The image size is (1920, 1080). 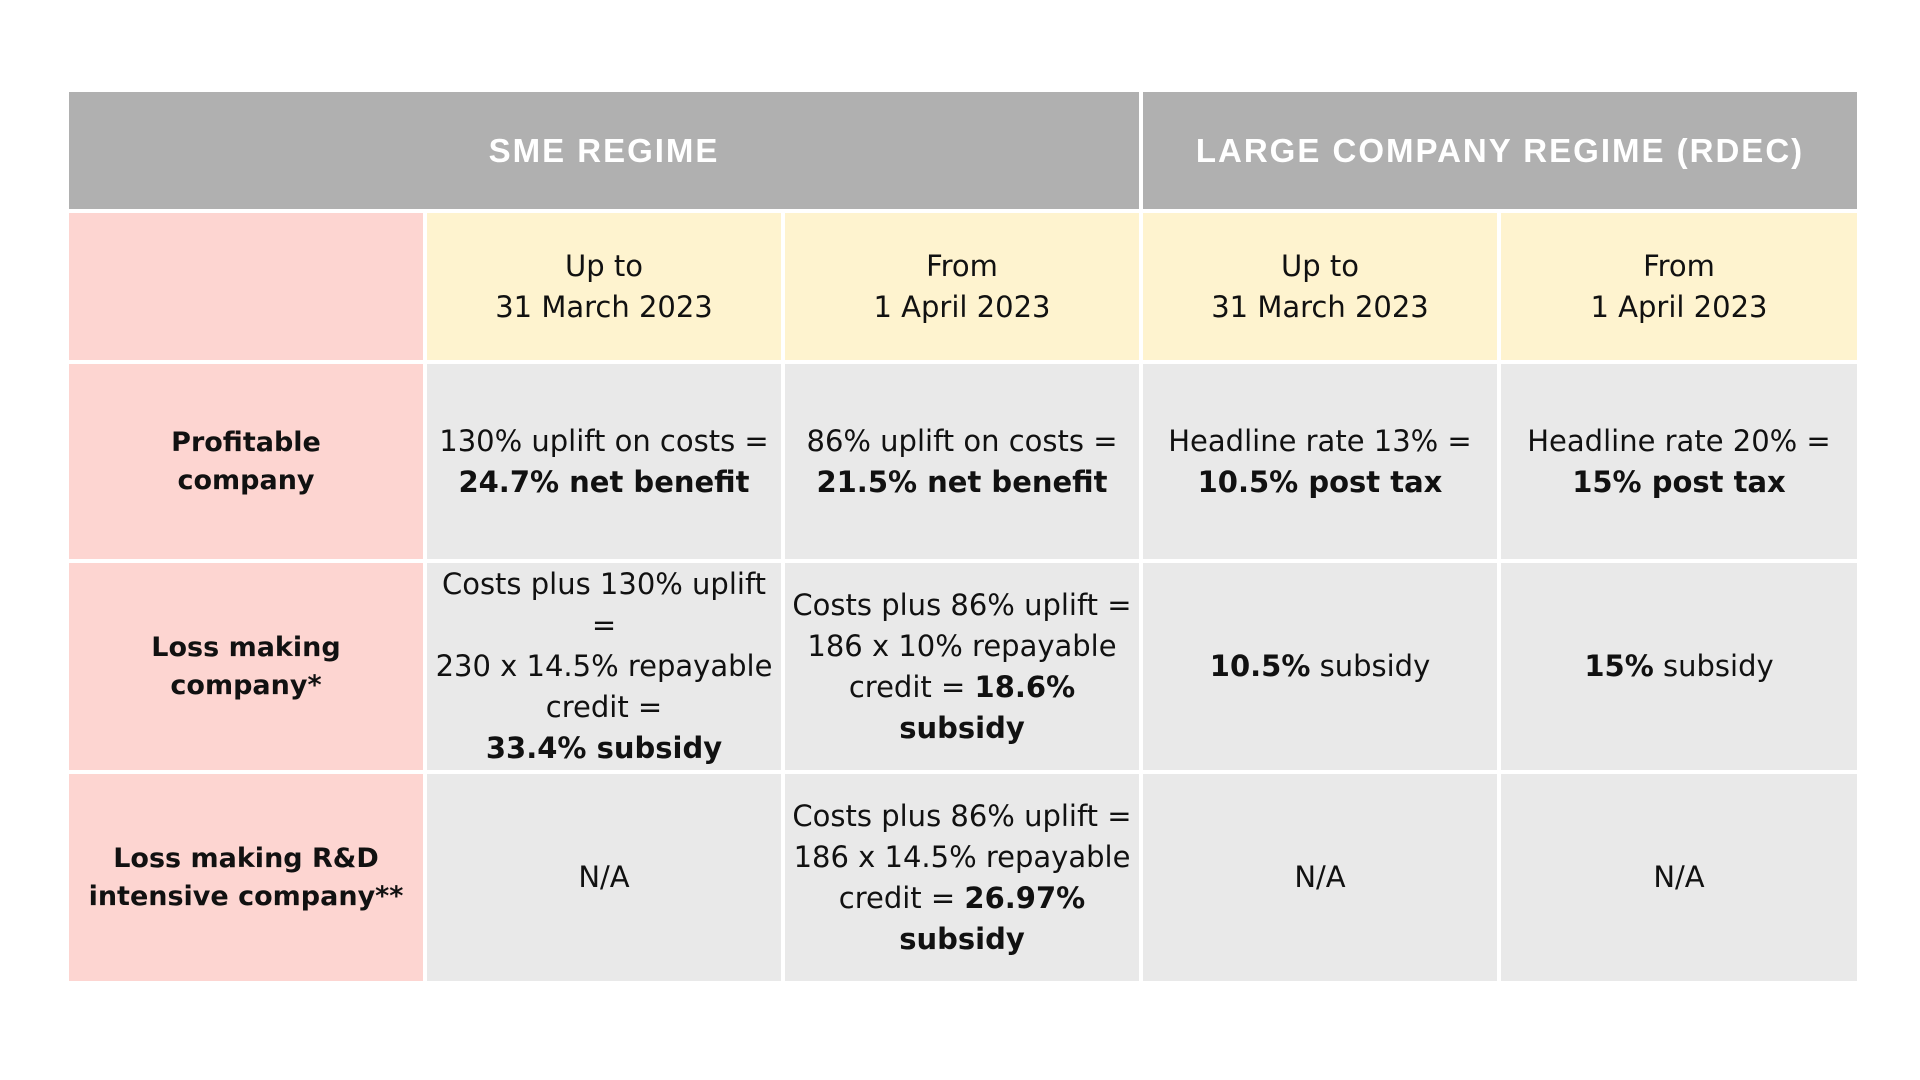 What do you see at coordinates (604, 150) in the screenshot?
I see `sme-regime-header: SME REGIME` at bounding box center [604, 150].